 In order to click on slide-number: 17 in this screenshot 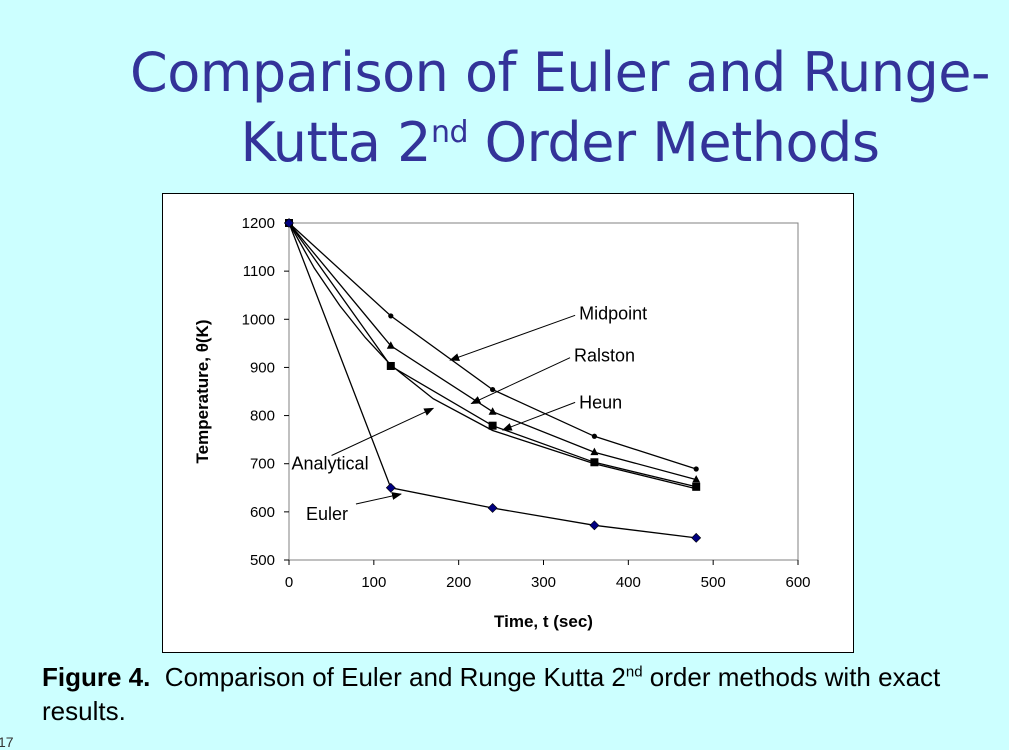, I will do `click(7, 742)`.